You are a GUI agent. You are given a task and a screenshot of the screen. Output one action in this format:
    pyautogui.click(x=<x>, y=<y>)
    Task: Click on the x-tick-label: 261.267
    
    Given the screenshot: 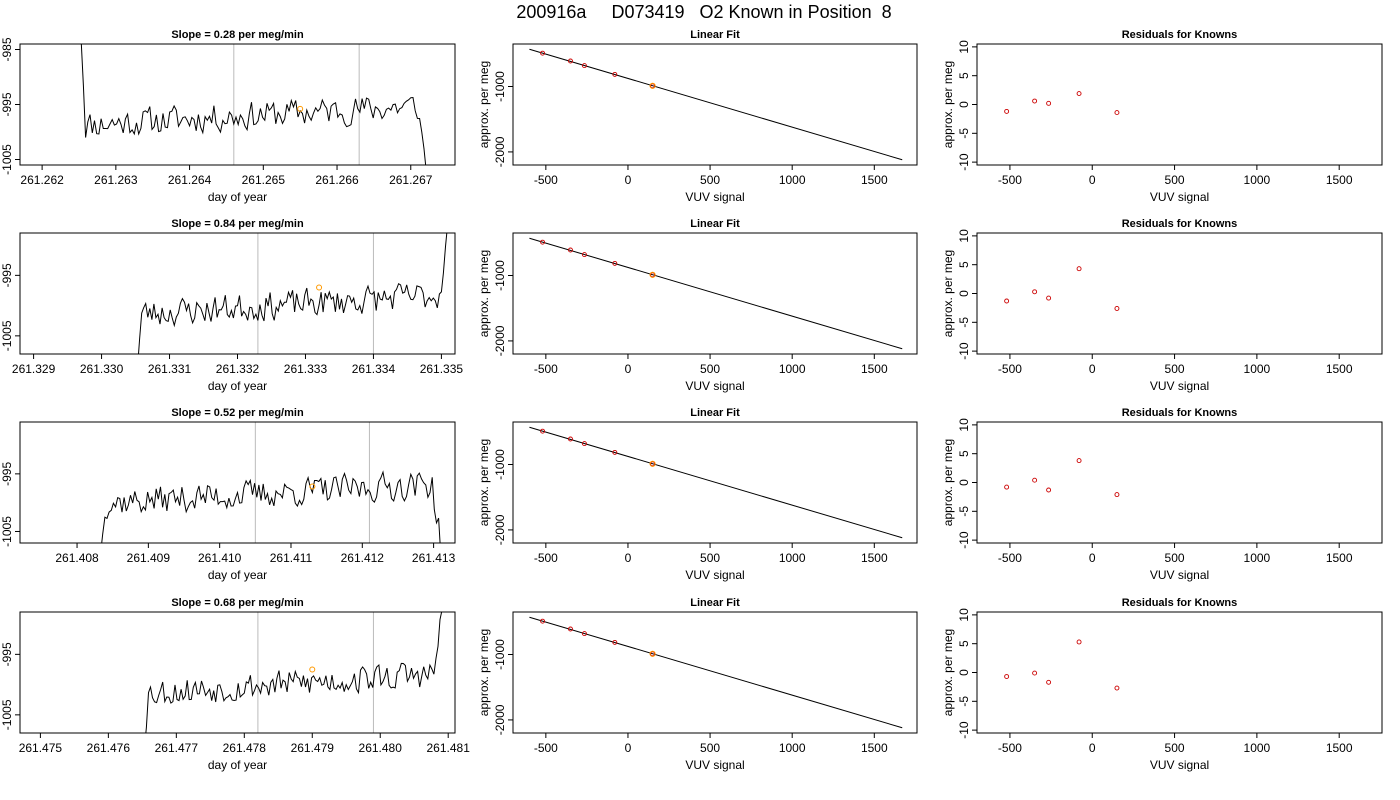 What is the action you would take?
    pyautogui.click(x=411, y=180)
    